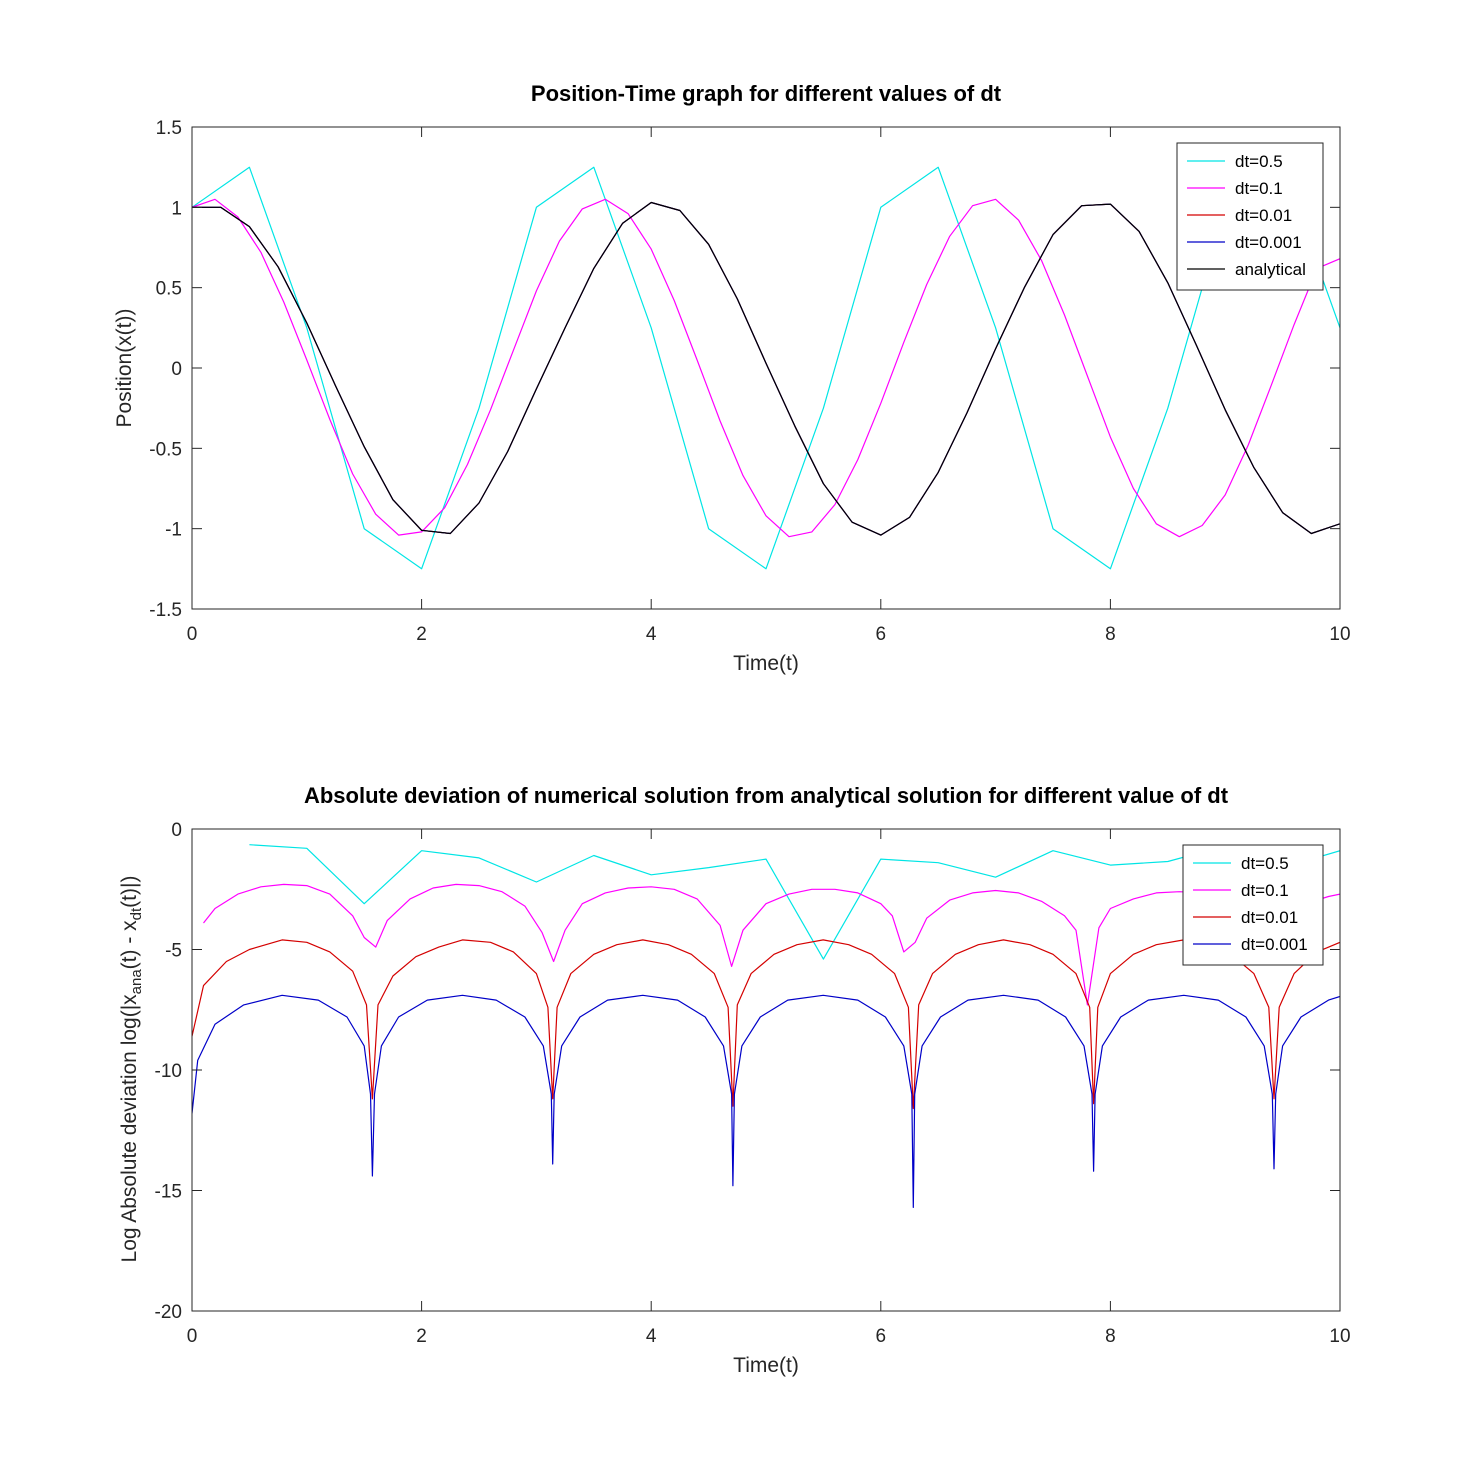  Describe the element at coordinates (168, 1312) in the screenshot. I see `y-tick-label: -20` at that location.